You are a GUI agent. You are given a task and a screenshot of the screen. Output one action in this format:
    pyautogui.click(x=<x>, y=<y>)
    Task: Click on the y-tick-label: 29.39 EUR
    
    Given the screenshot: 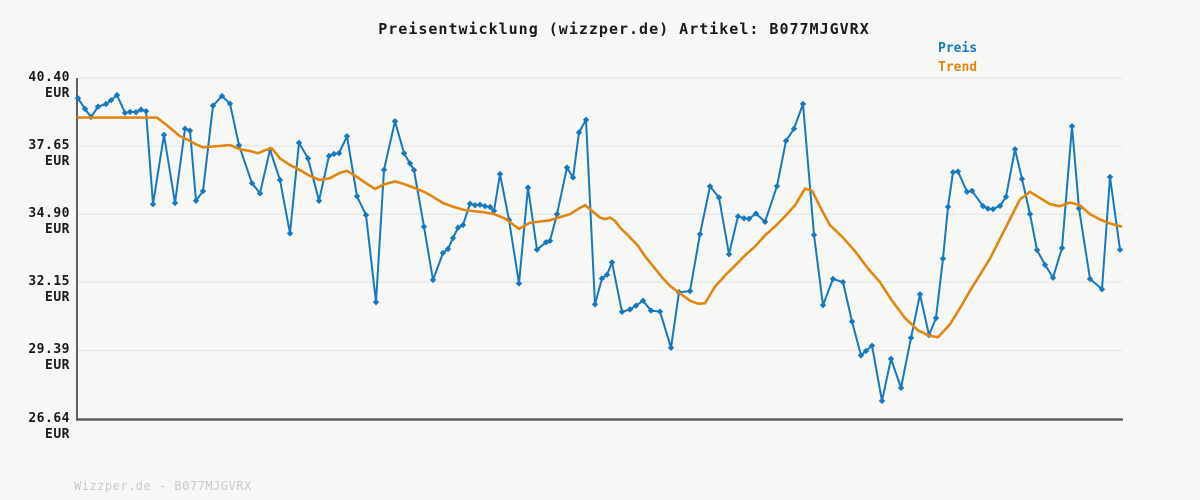 What is the action you would take?
    pyautogui.click(x=49, y=358)
    